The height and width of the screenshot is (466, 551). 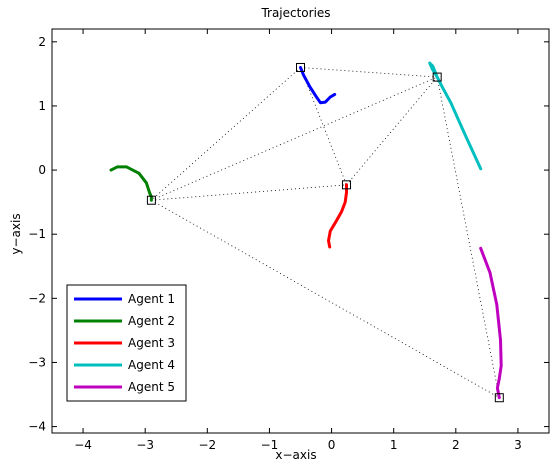 I want to click on y-tick-label: 1, so click(x=42, y=106).